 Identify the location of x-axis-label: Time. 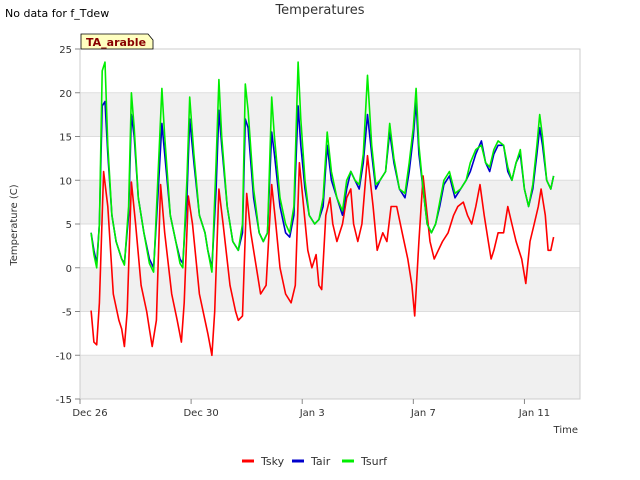
(565, 430).